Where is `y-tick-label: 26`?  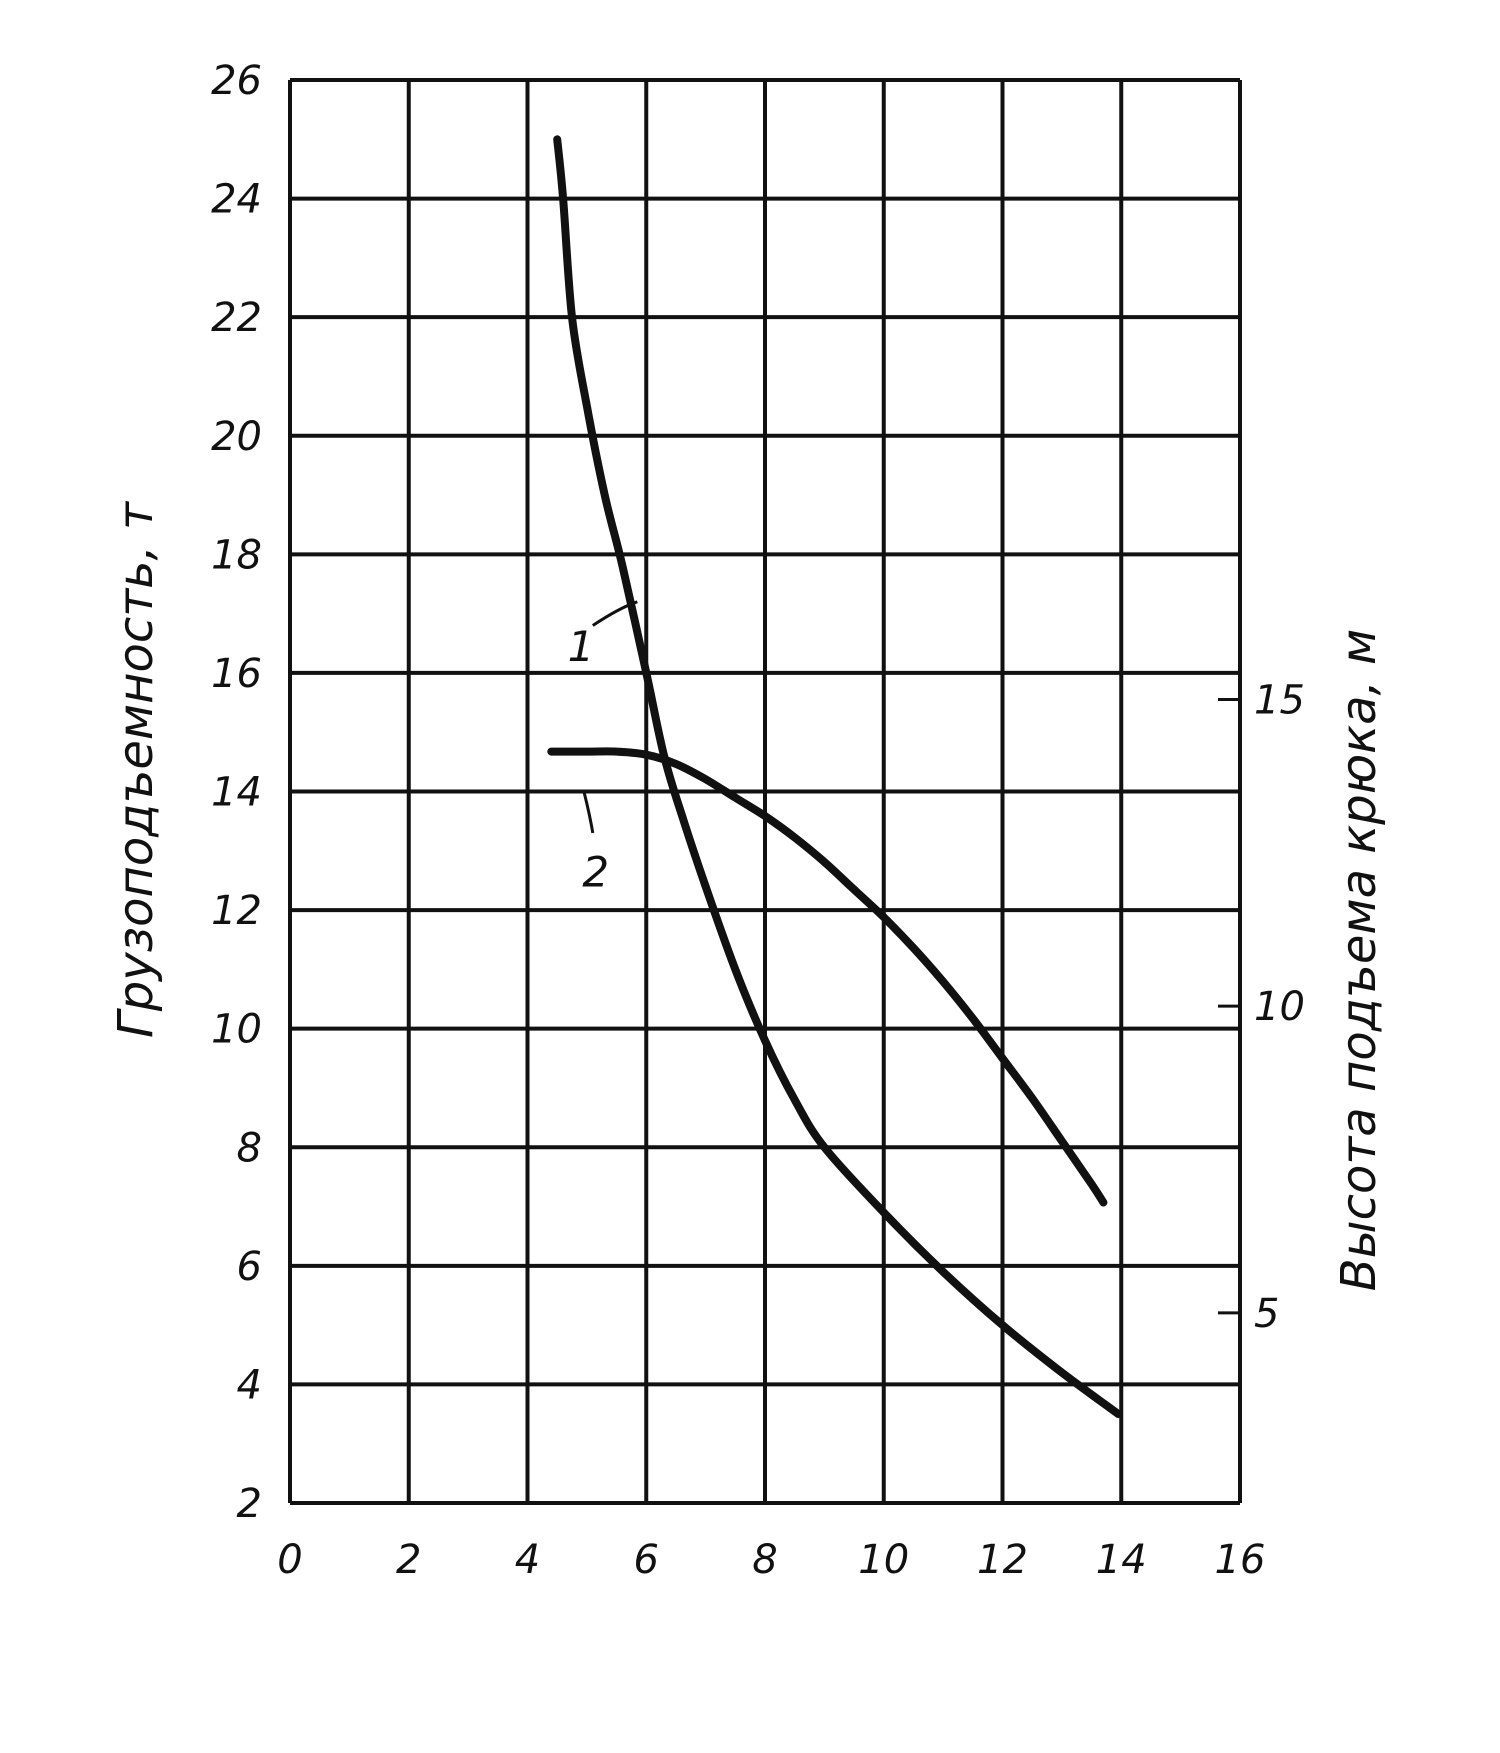 y-tick-label: 26 is located at coordinates (236, 81).